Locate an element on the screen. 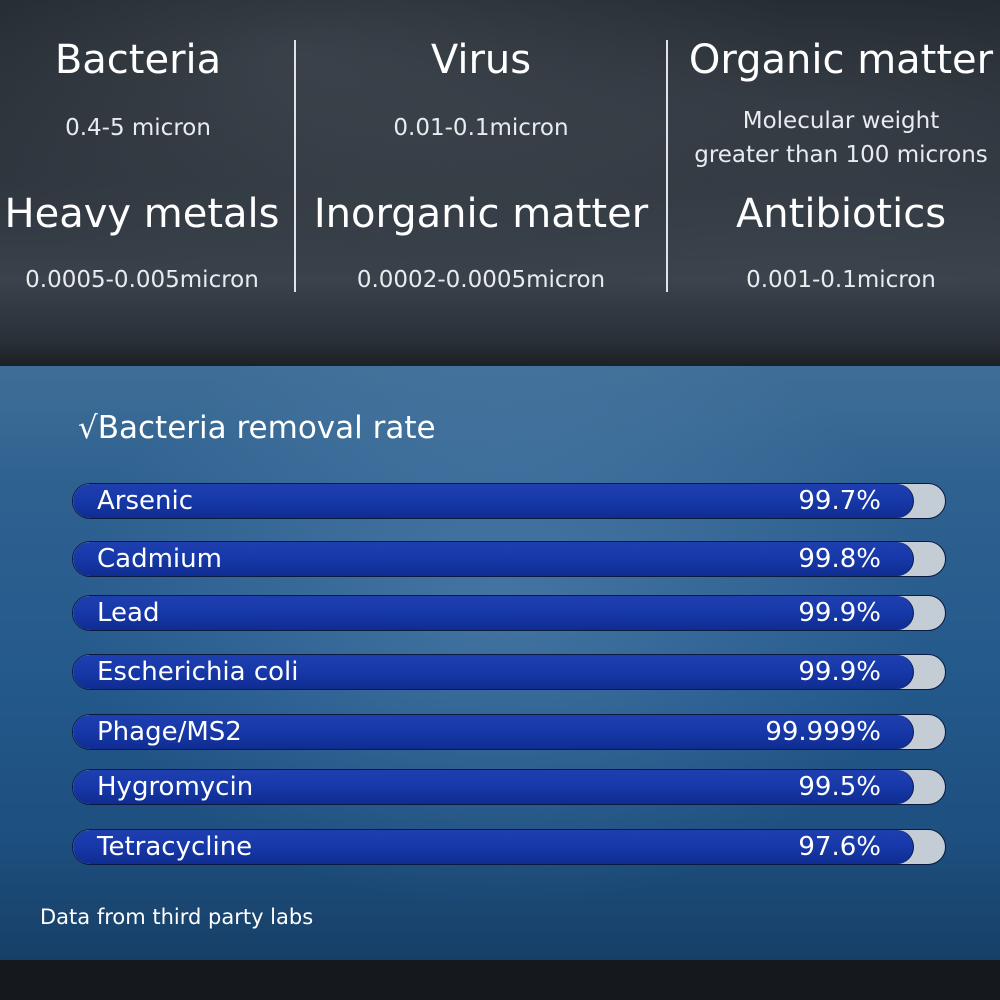 This screenshot has width=1000, height=1000. category-size: 0.001-0.1micron is located at coordinates (841, 280).